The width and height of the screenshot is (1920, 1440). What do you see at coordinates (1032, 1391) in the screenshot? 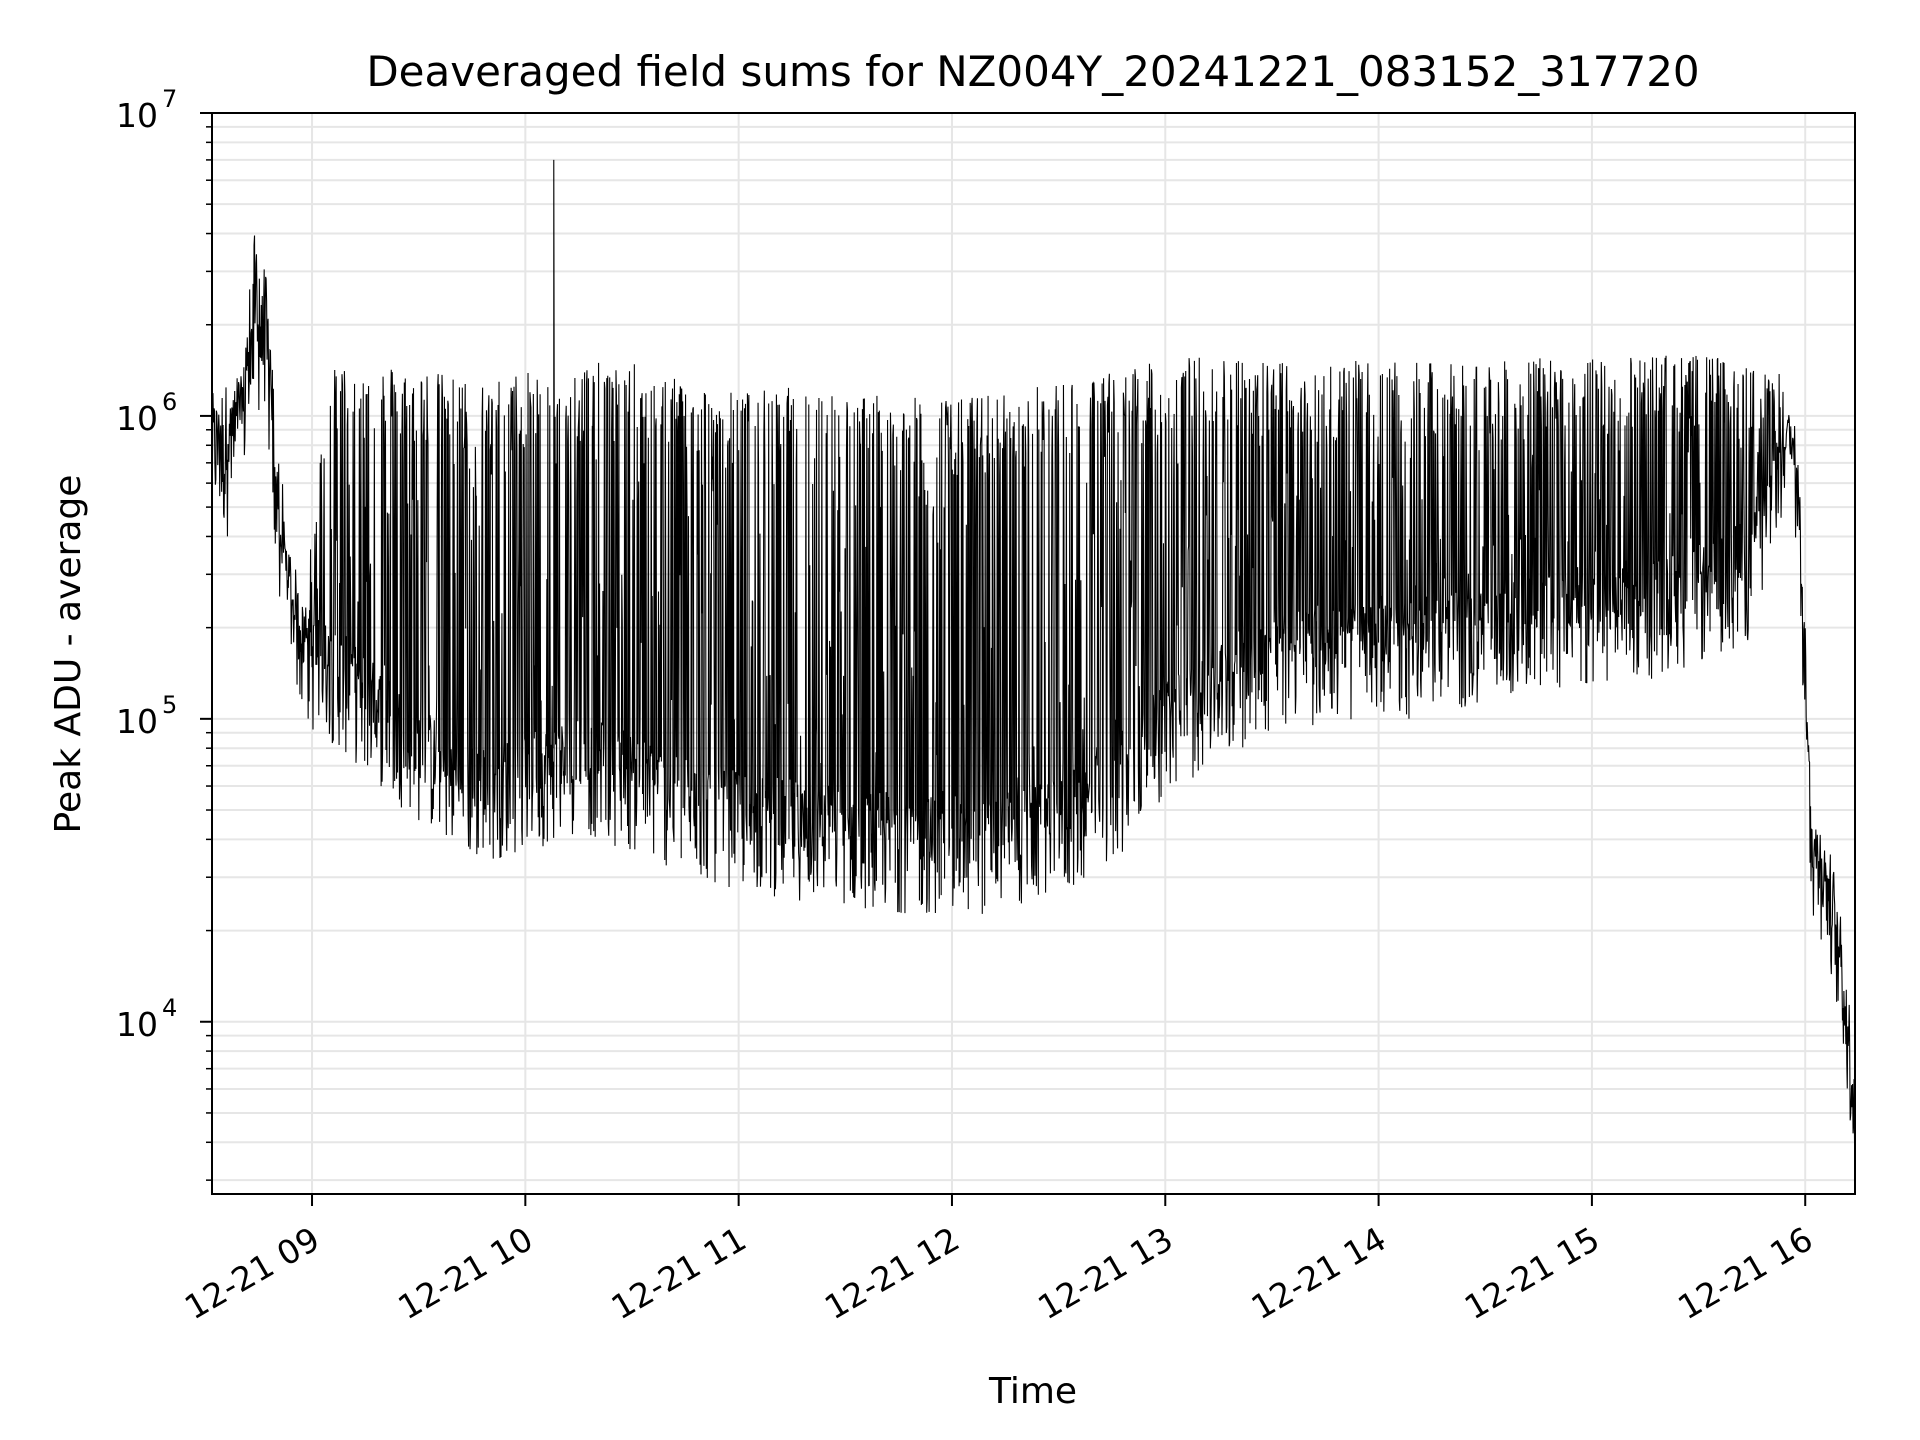
I see `x-axis-label: Time` at bounding box center [1032, 1391].